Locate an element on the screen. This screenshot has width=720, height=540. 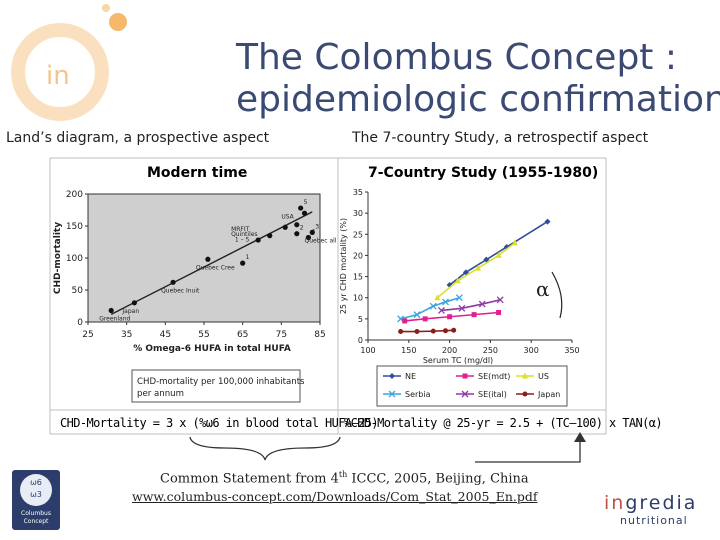
brand-name-in: in is located at coordinates (615, 503).